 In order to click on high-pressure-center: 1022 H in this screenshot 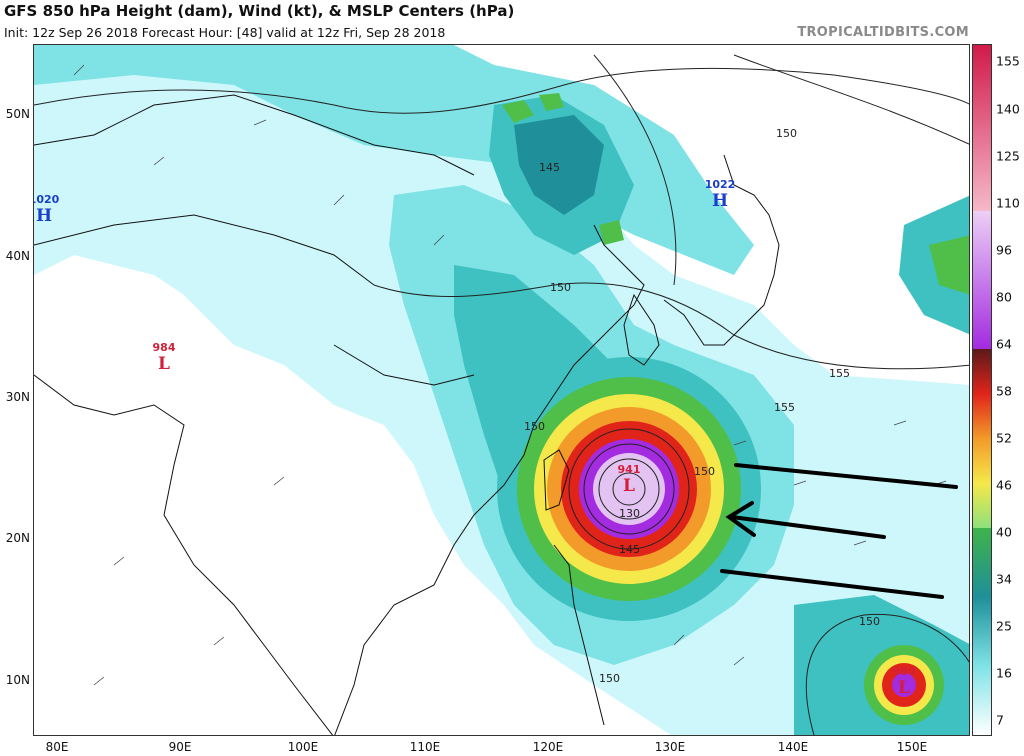, I will do `click(720, 194)`.